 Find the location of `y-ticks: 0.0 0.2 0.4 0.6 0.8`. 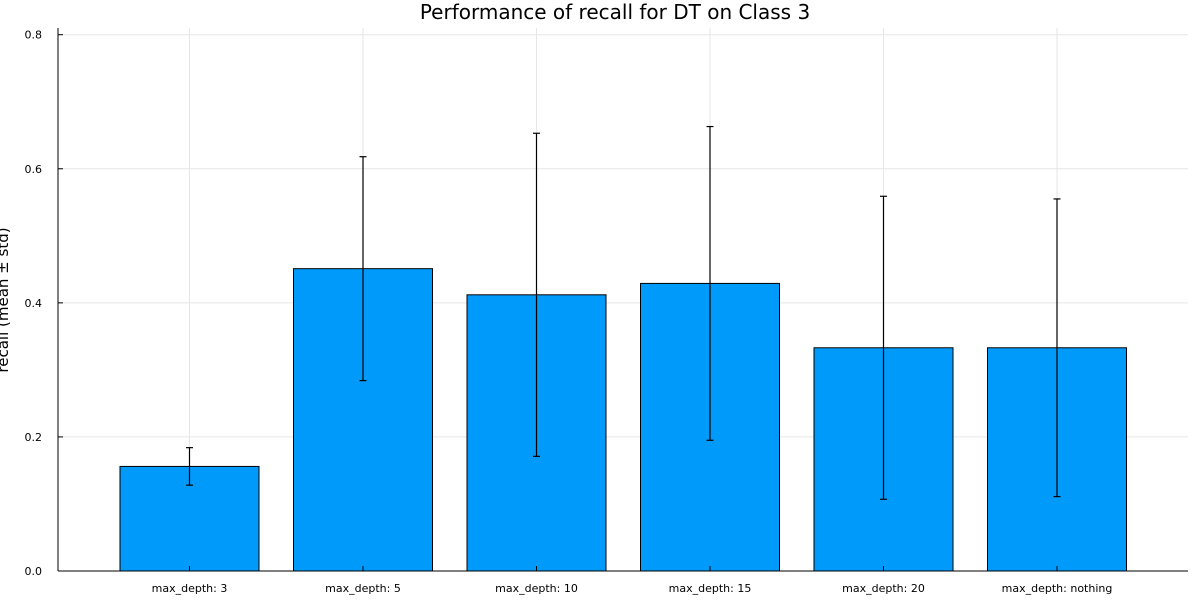

y-ticks: 0.0 0.2 0.4 0.6 0.8 is located at coordinates (44, 303).